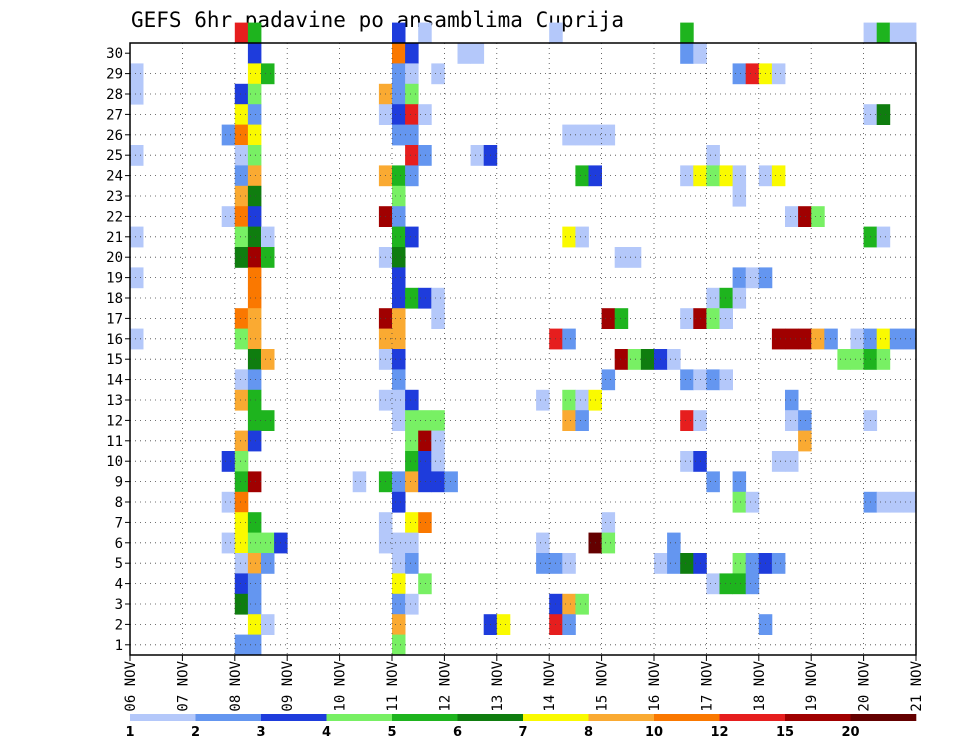  I want to click on y-tick-label: 24, so click(114, 177).